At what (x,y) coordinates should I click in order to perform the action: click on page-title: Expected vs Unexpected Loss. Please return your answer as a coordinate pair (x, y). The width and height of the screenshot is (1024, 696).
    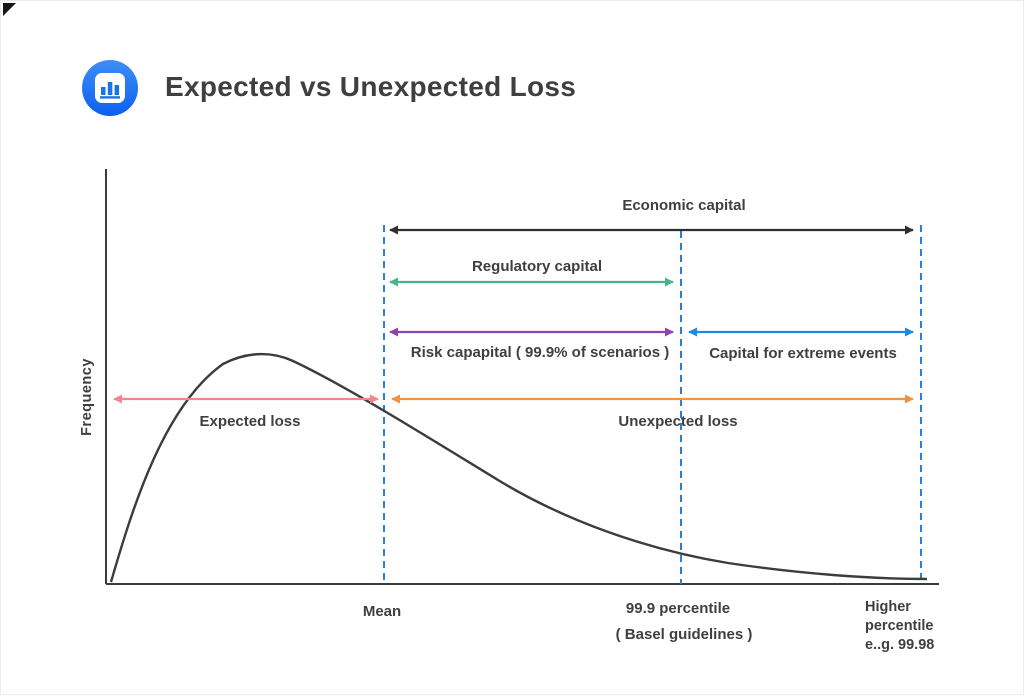
    Looking at the image, I should click on (371, 86).